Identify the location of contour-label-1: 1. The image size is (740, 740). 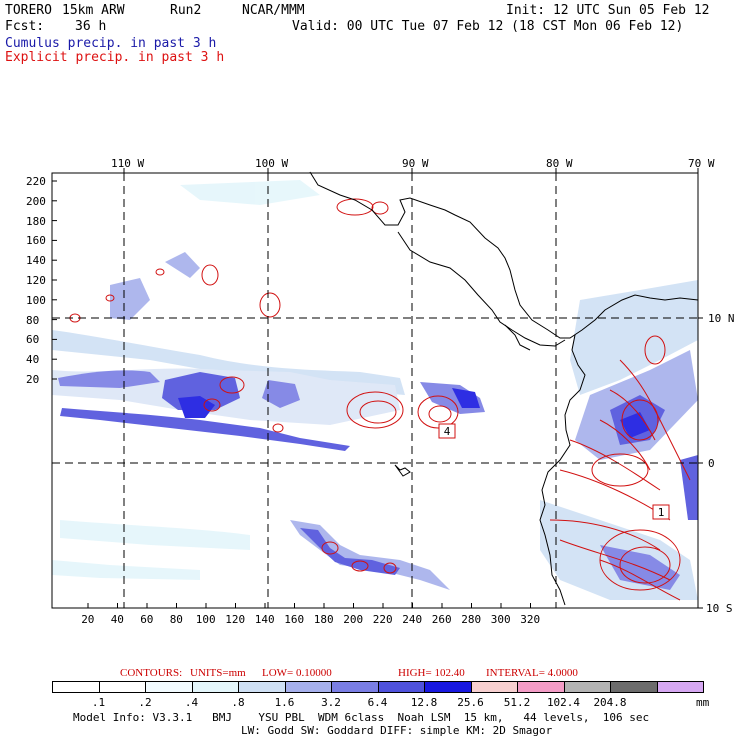
(661, 512).